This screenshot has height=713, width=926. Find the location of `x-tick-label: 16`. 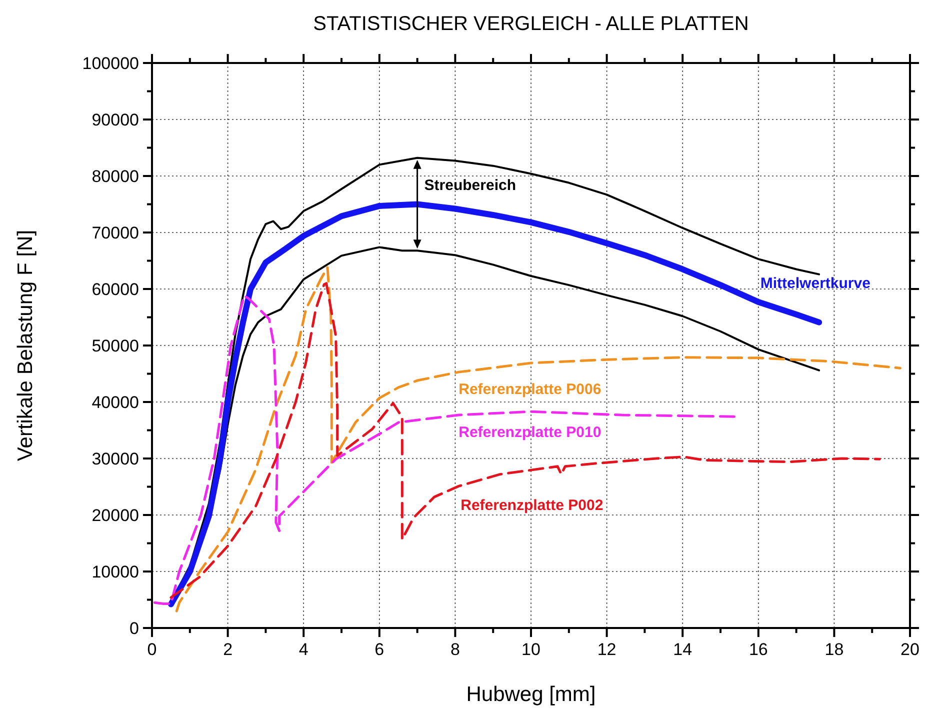

x-tick-label: 16 is located at coordinates (758, 649).